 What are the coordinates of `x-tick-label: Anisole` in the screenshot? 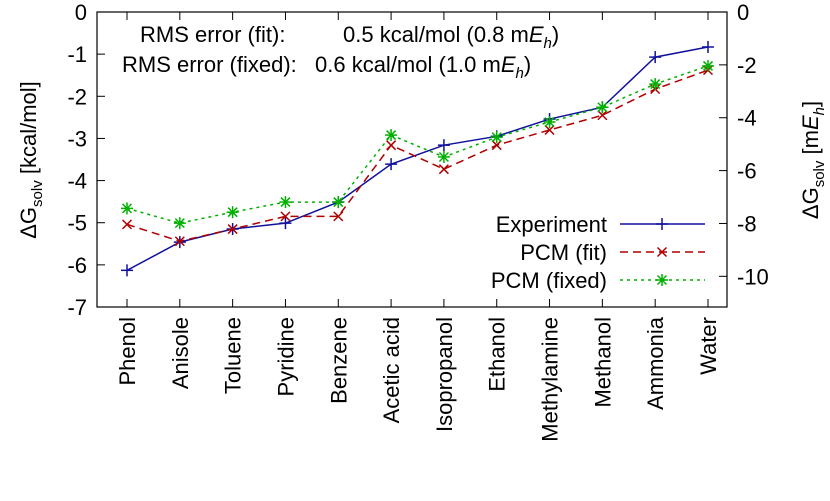 It's located at (180, 353).